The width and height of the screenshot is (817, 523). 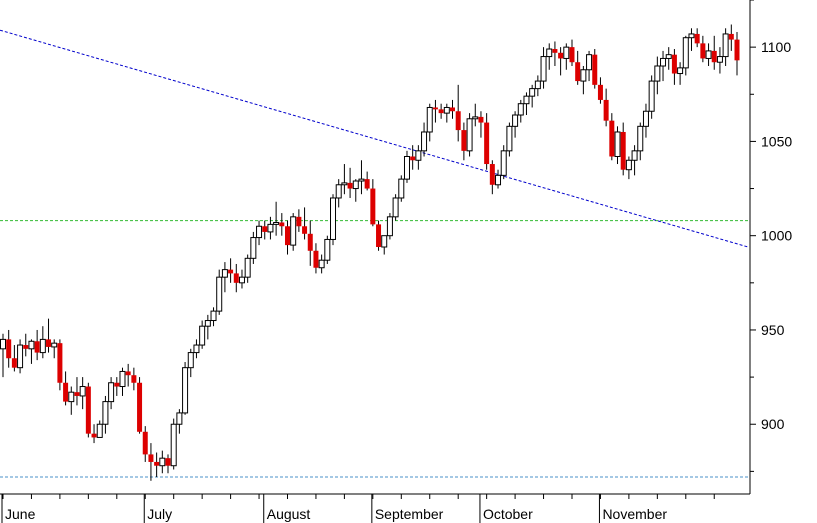 I want to click on x-month-label: September, so click(x=409, y=514).